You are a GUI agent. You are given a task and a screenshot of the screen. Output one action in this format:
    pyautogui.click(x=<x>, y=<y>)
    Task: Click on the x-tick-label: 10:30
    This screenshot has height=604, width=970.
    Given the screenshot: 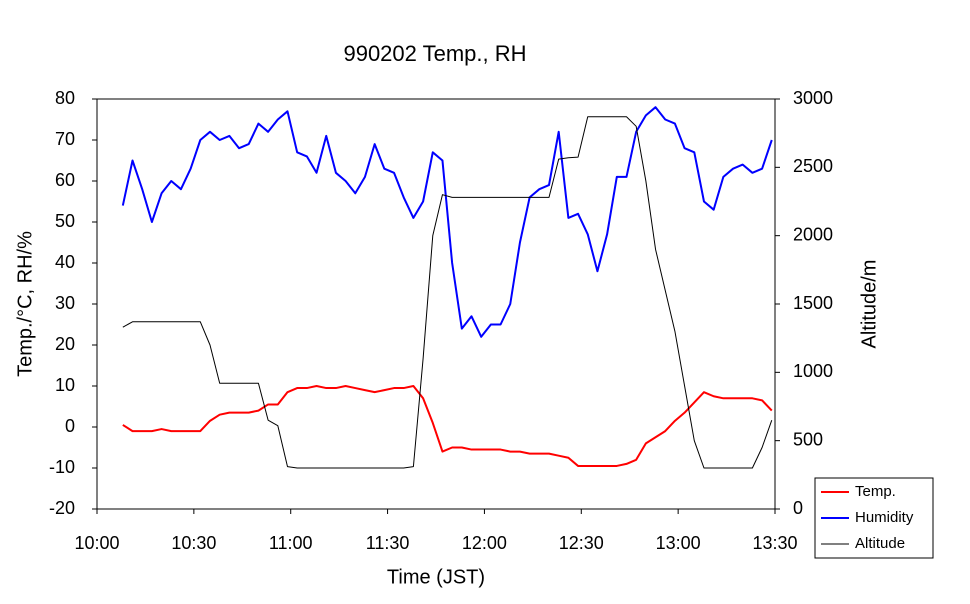 What is the action you would take?
    pyautogui.click(x=193, y=543)
    